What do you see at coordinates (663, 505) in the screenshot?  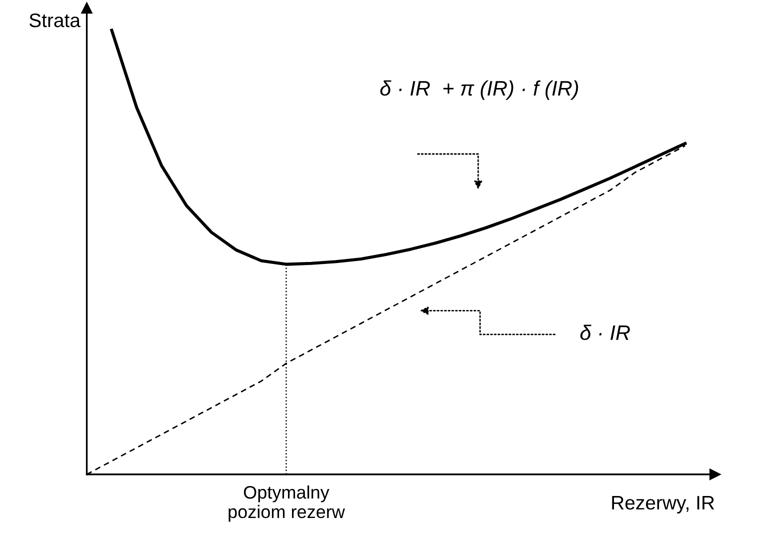 I see `x-axis-title: Rezerwy, IR` at bounding box center [663, 505].